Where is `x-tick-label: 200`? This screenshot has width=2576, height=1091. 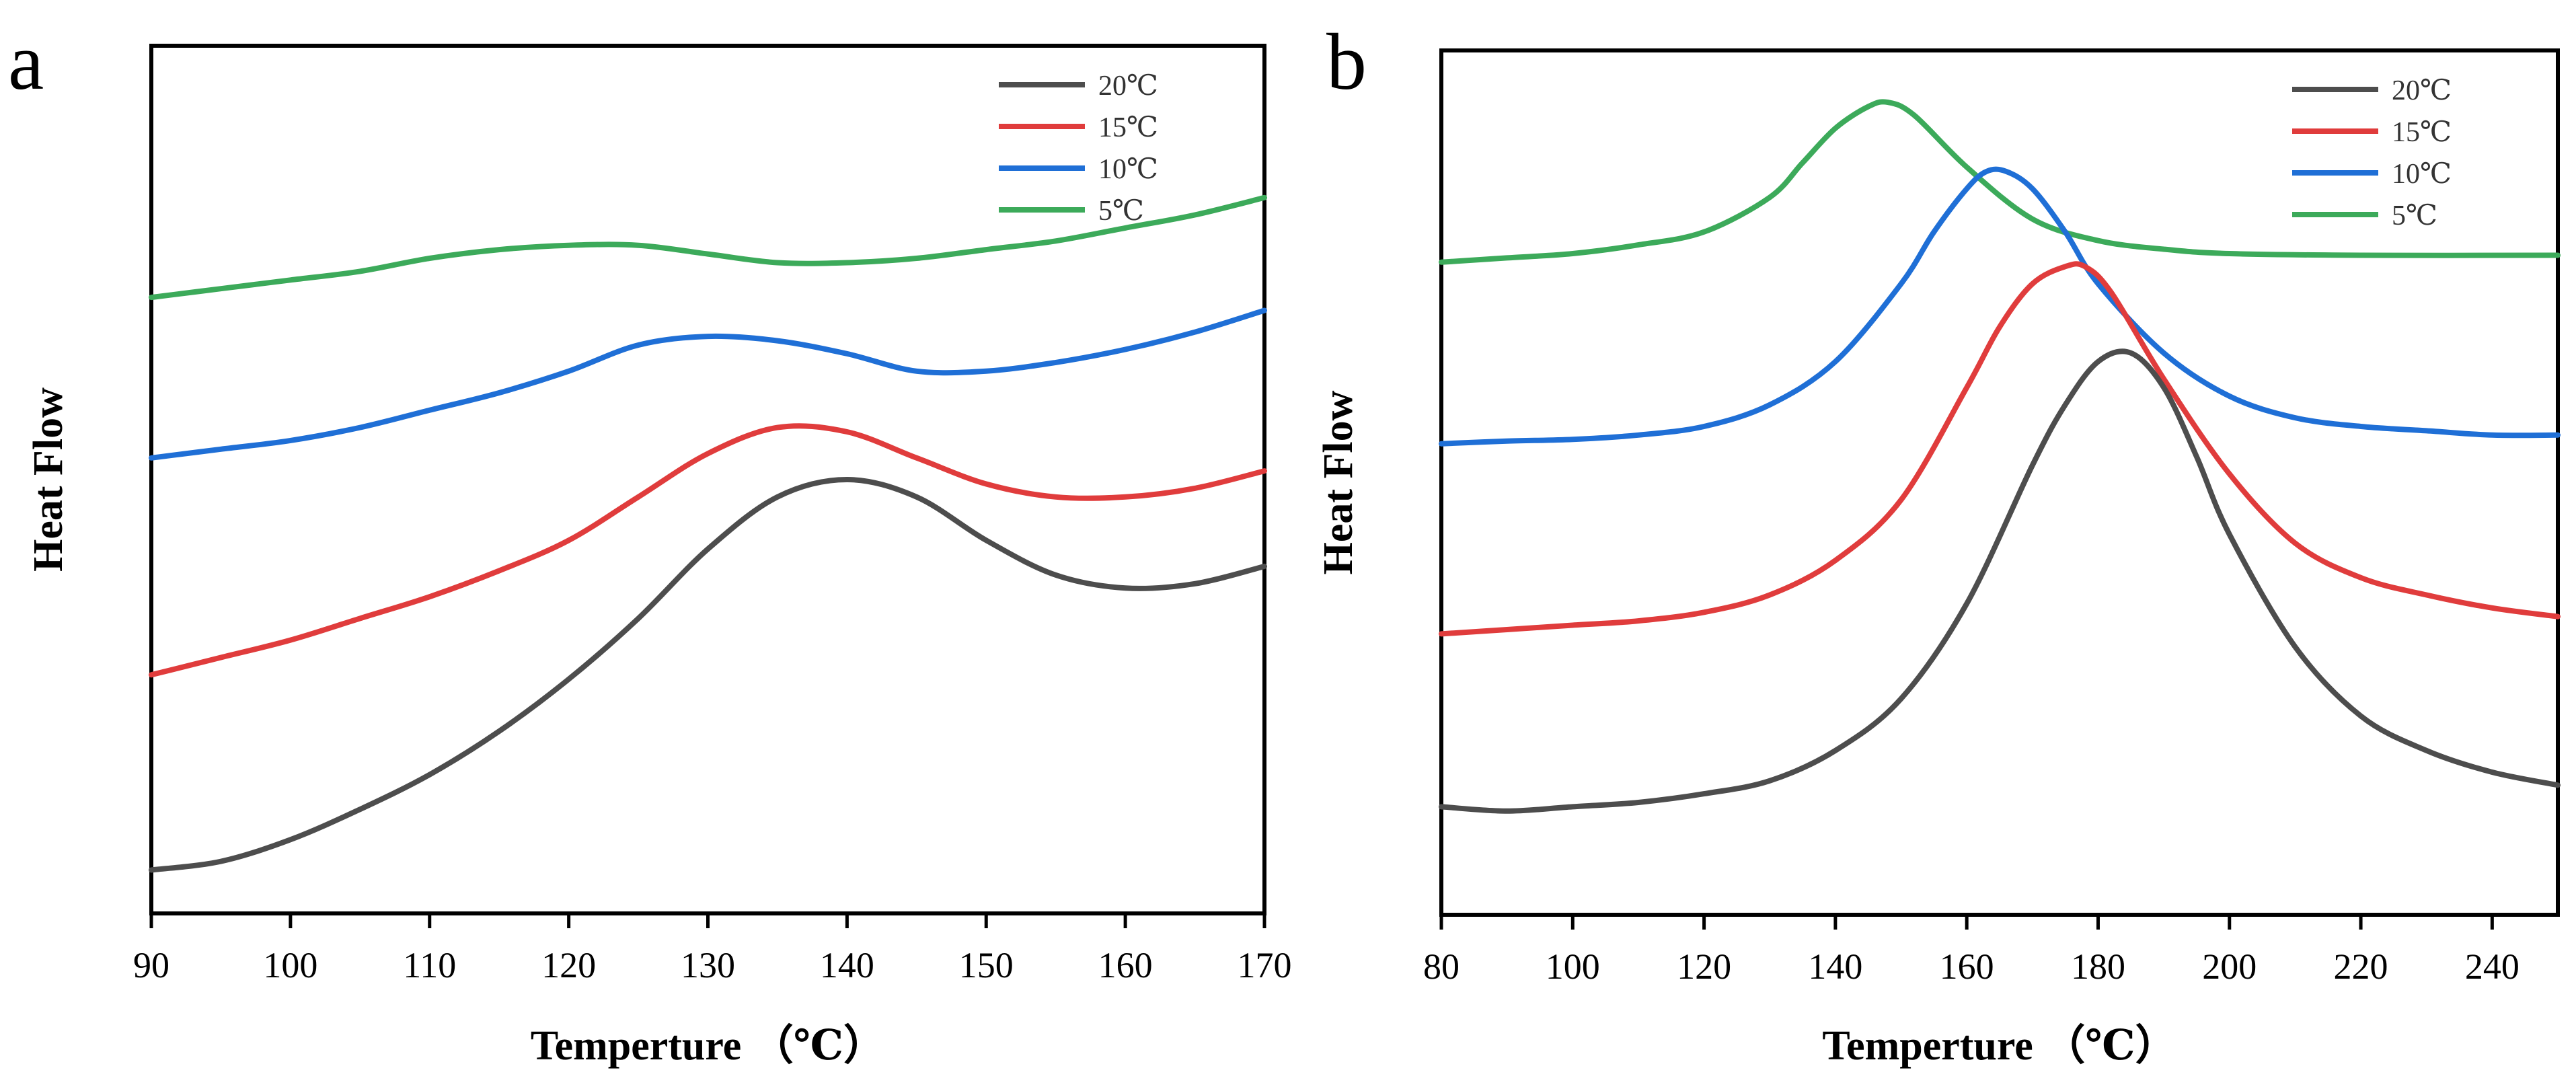 x-tick-label: 200 is located at coordinates (2229, 966).